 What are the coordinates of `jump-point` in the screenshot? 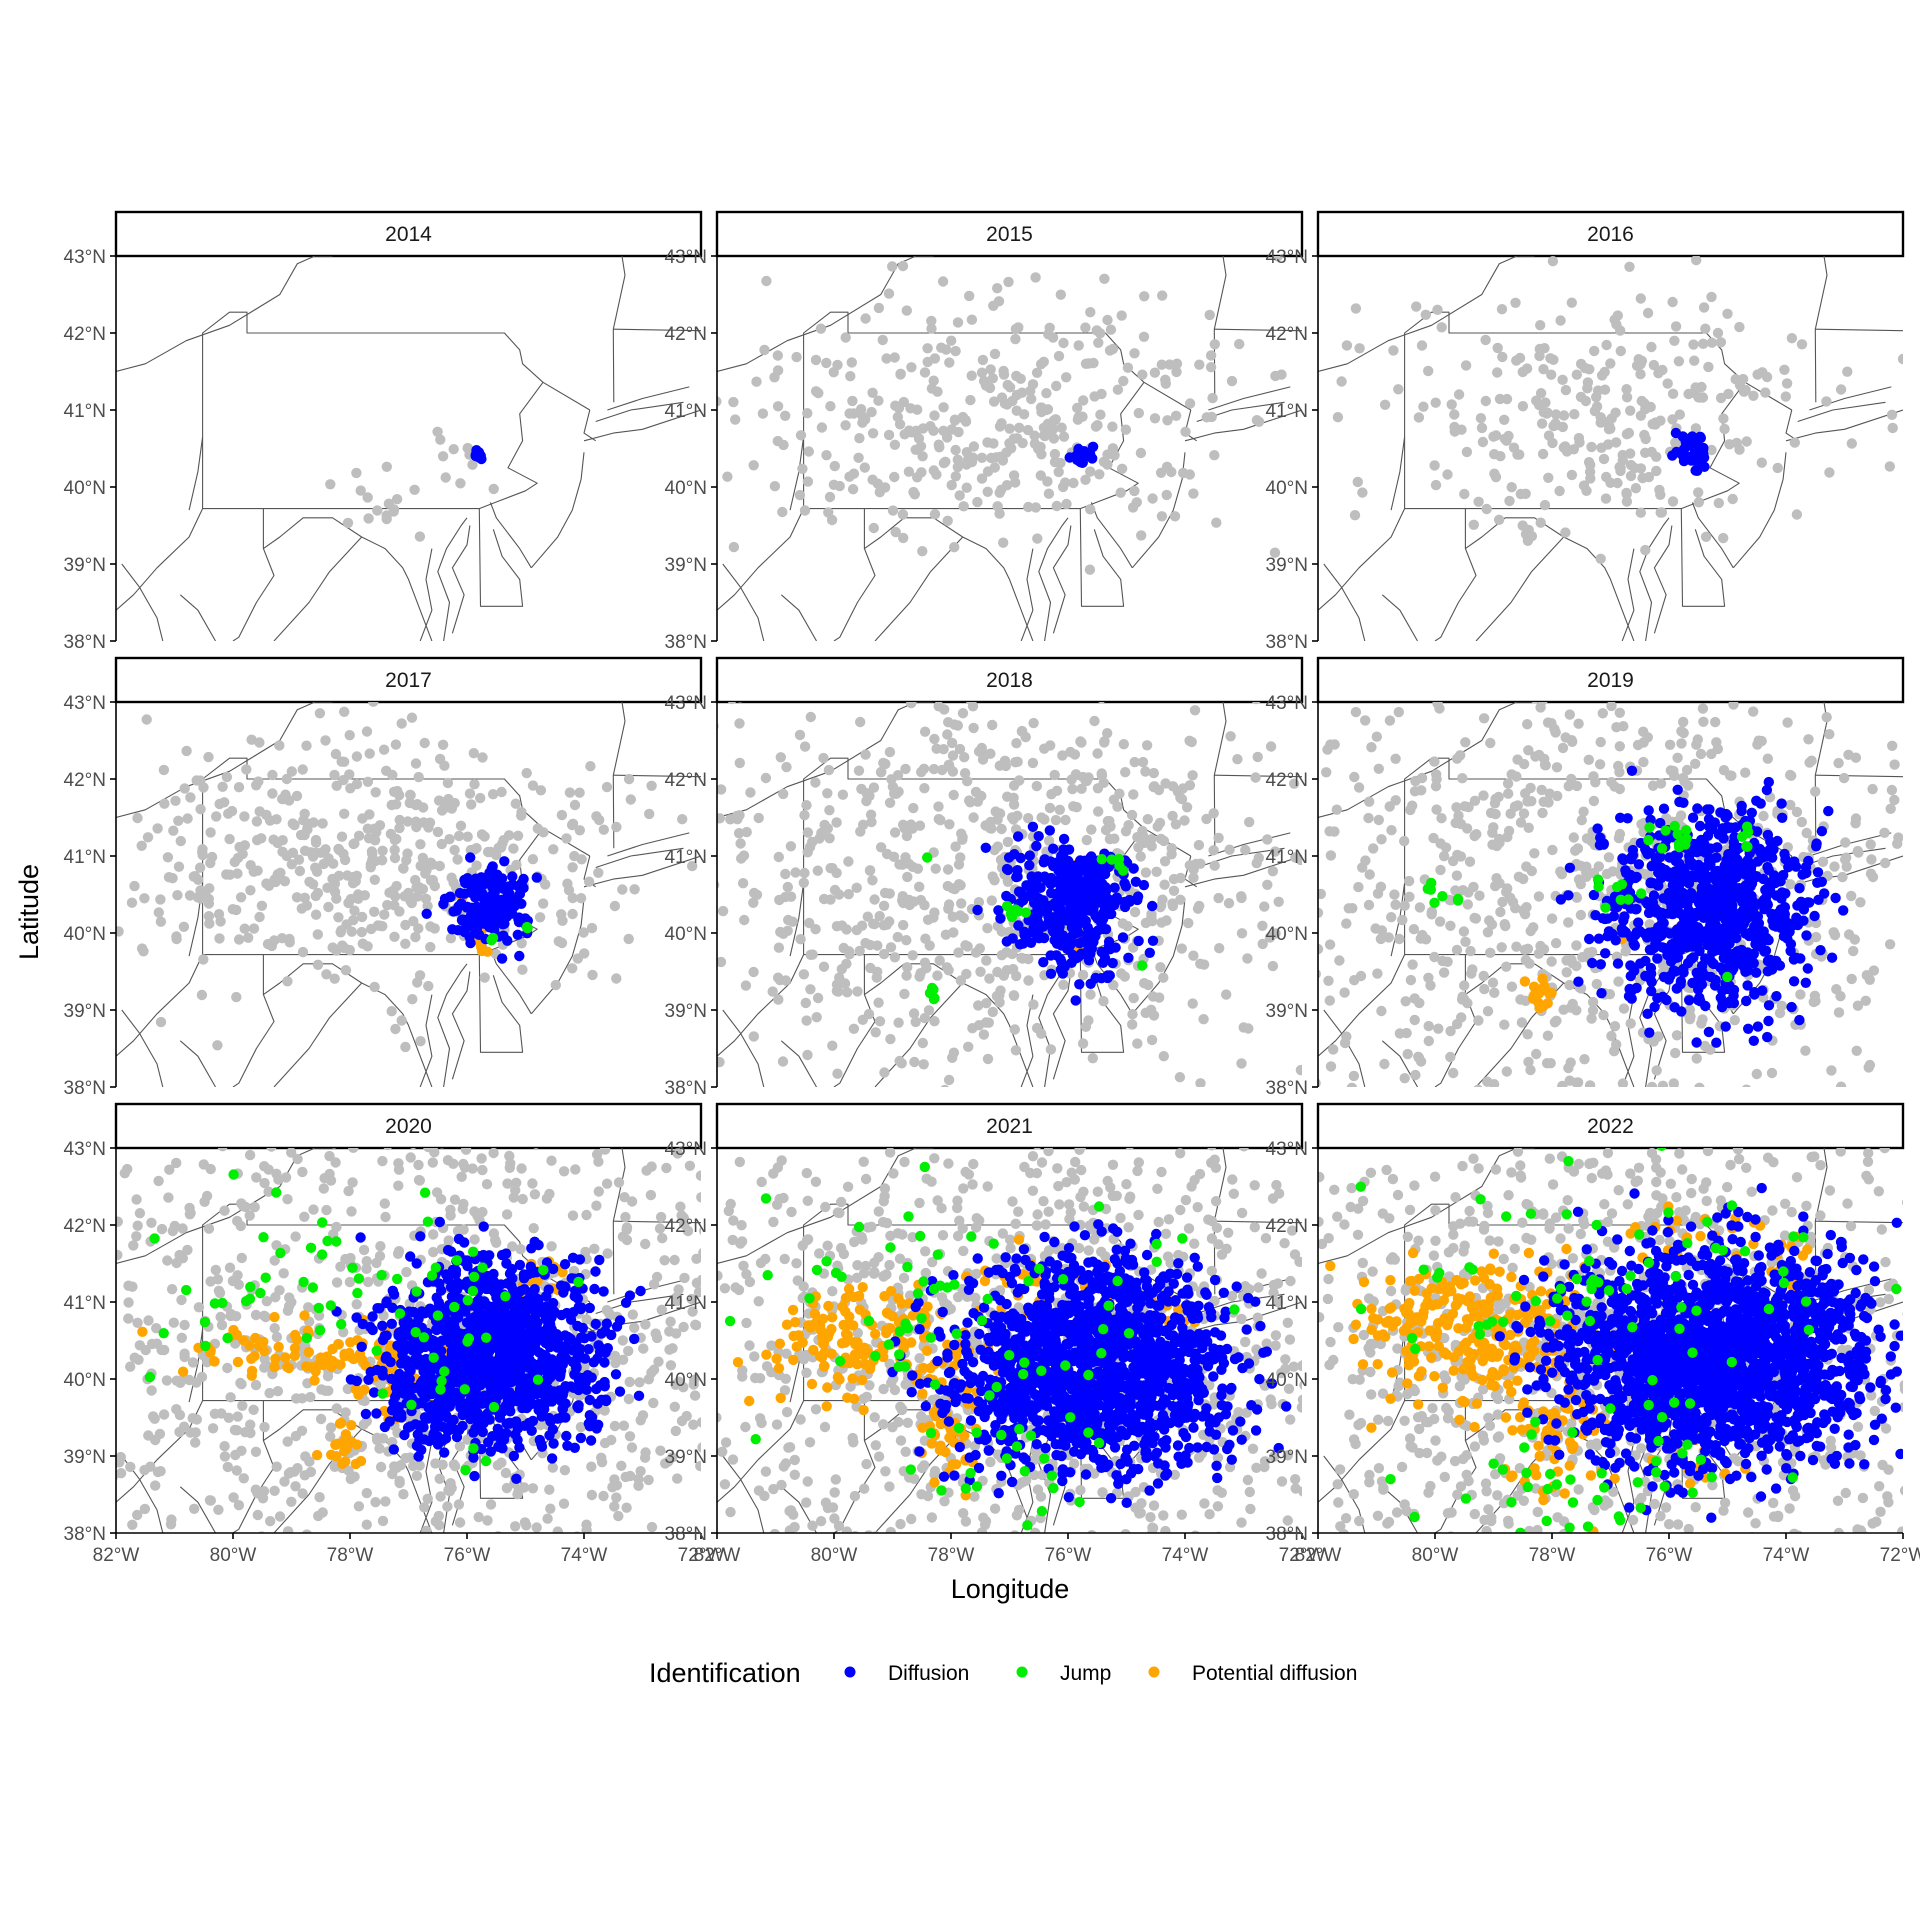 It's located at (1727, 977).